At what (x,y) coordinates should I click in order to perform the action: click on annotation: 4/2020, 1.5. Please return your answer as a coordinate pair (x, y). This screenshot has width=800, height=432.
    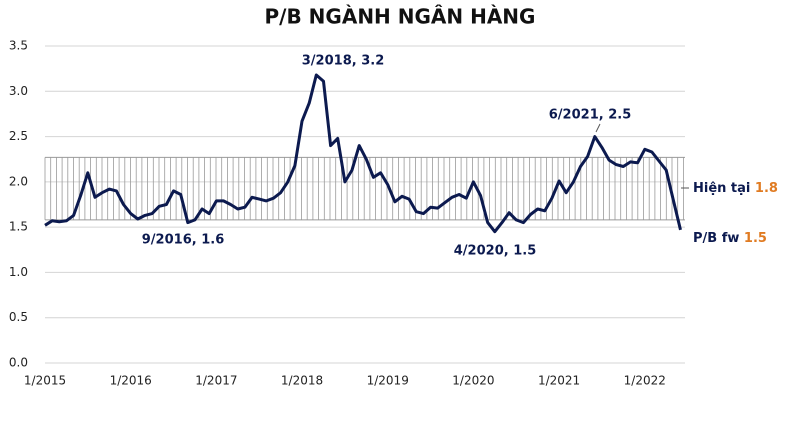
    Looking at the image, I should click on (495, 251).